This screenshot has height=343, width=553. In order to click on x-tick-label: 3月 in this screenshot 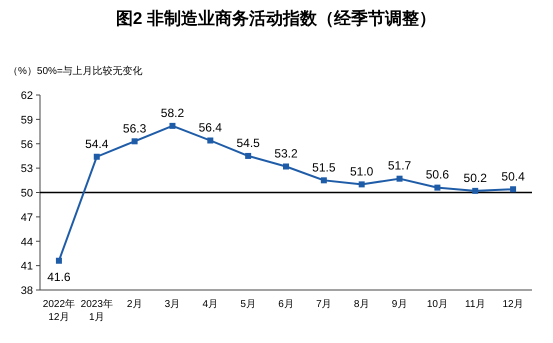, I will do `click(172, 304)`.